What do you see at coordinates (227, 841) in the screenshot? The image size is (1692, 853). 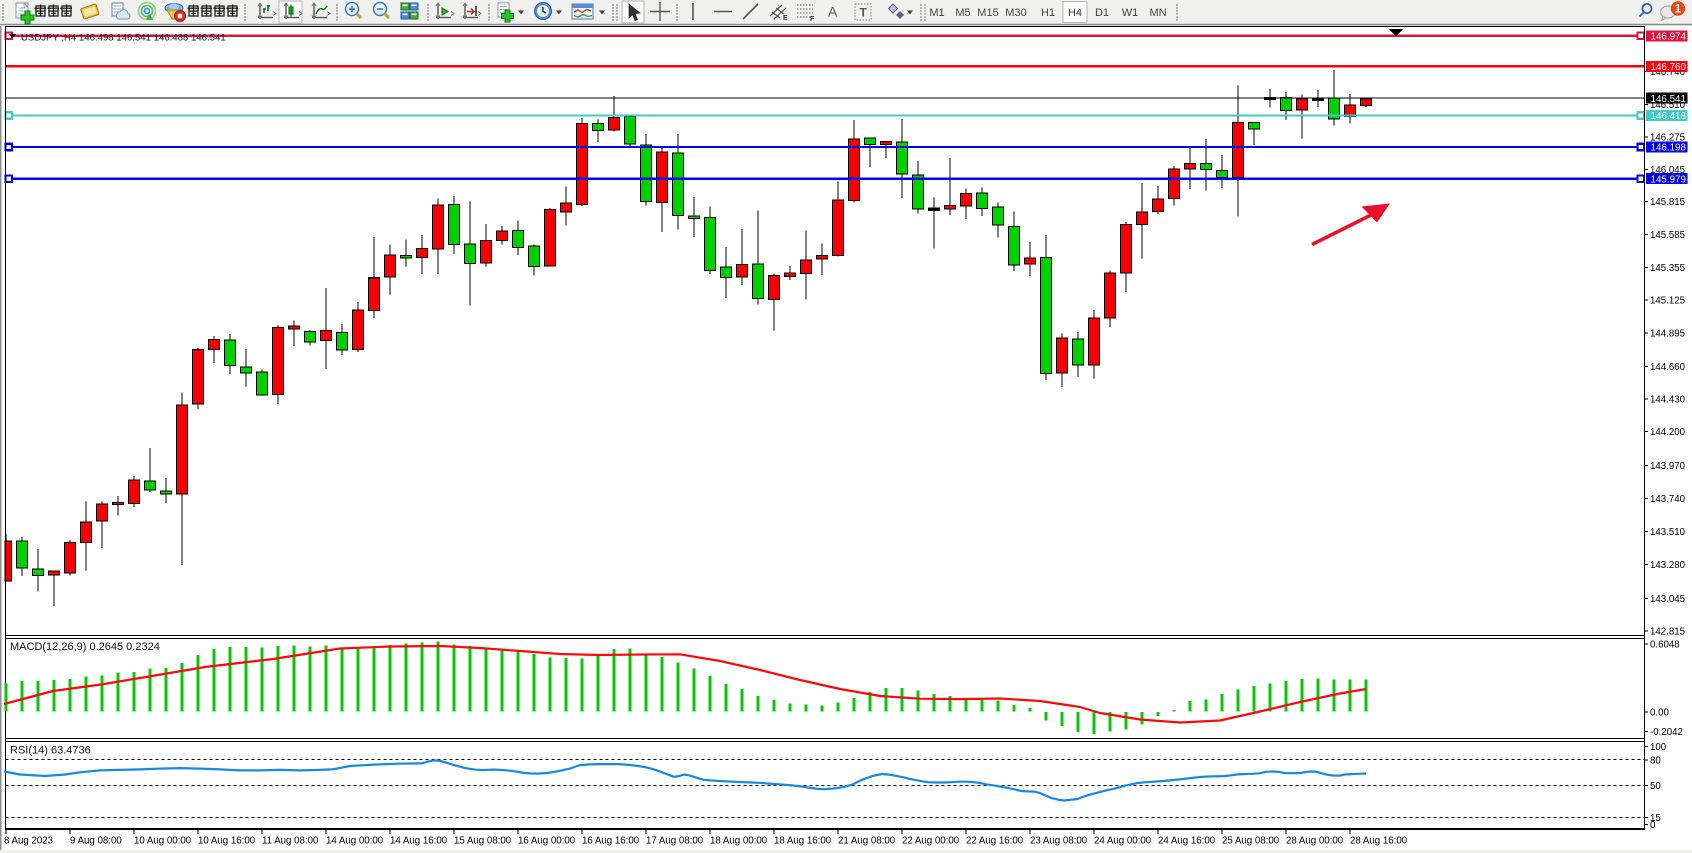 I see `svg-text: 10 Aug 16:00` at bounding box center [227, 841].